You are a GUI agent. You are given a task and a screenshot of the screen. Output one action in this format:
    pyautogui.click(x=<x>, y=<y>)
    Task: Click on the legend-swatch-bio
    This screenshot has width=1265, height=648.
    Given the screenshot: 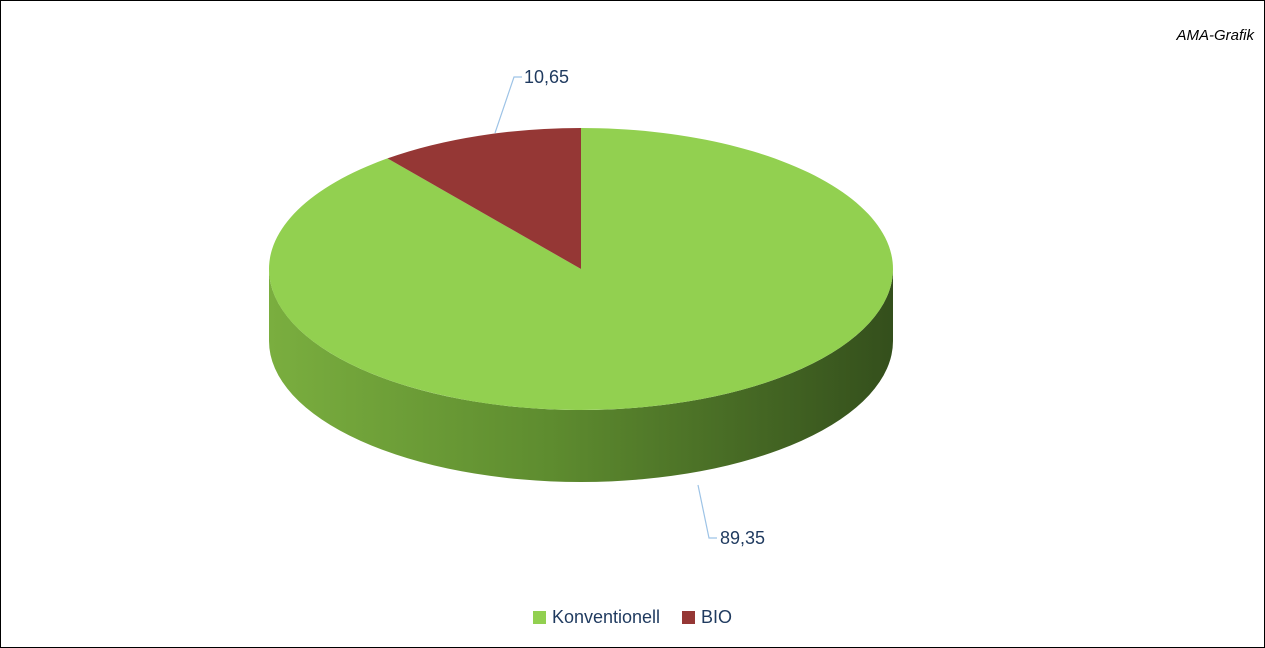 What is the action you would take?
    pyautogui.click(x=689, y=617)
    